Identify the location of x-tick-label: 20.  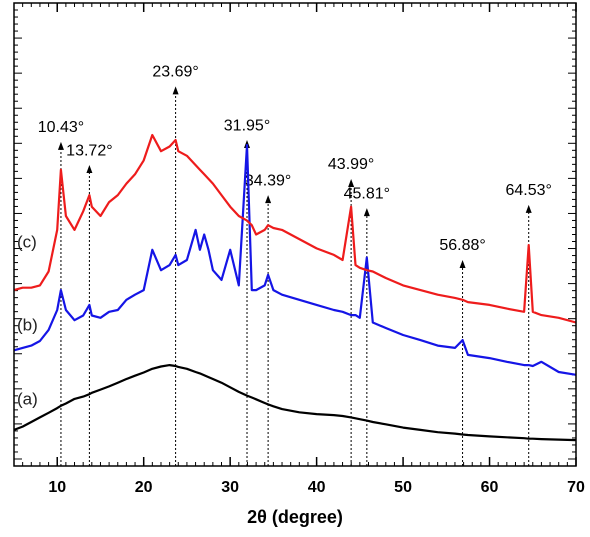
(144, 487).